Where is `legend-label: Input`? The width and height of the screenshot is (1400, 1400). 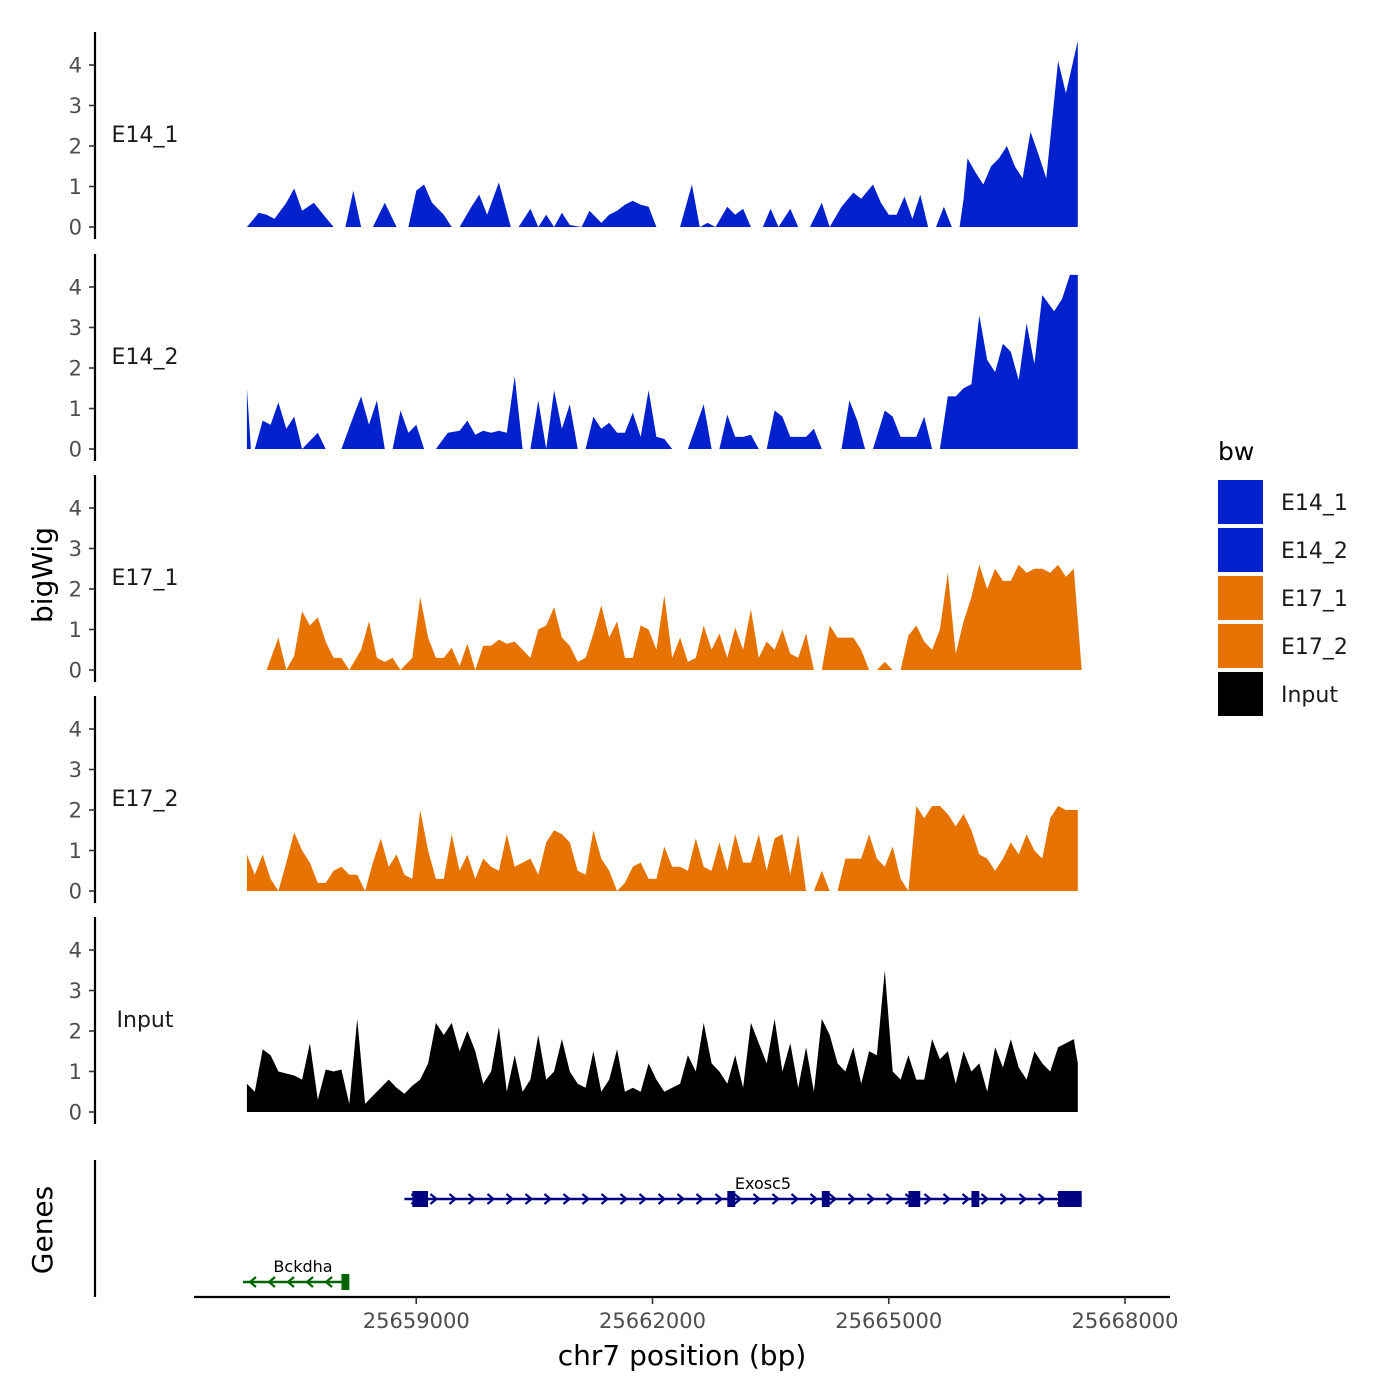 legend-label: Input is located at coordinates (1309, 695).